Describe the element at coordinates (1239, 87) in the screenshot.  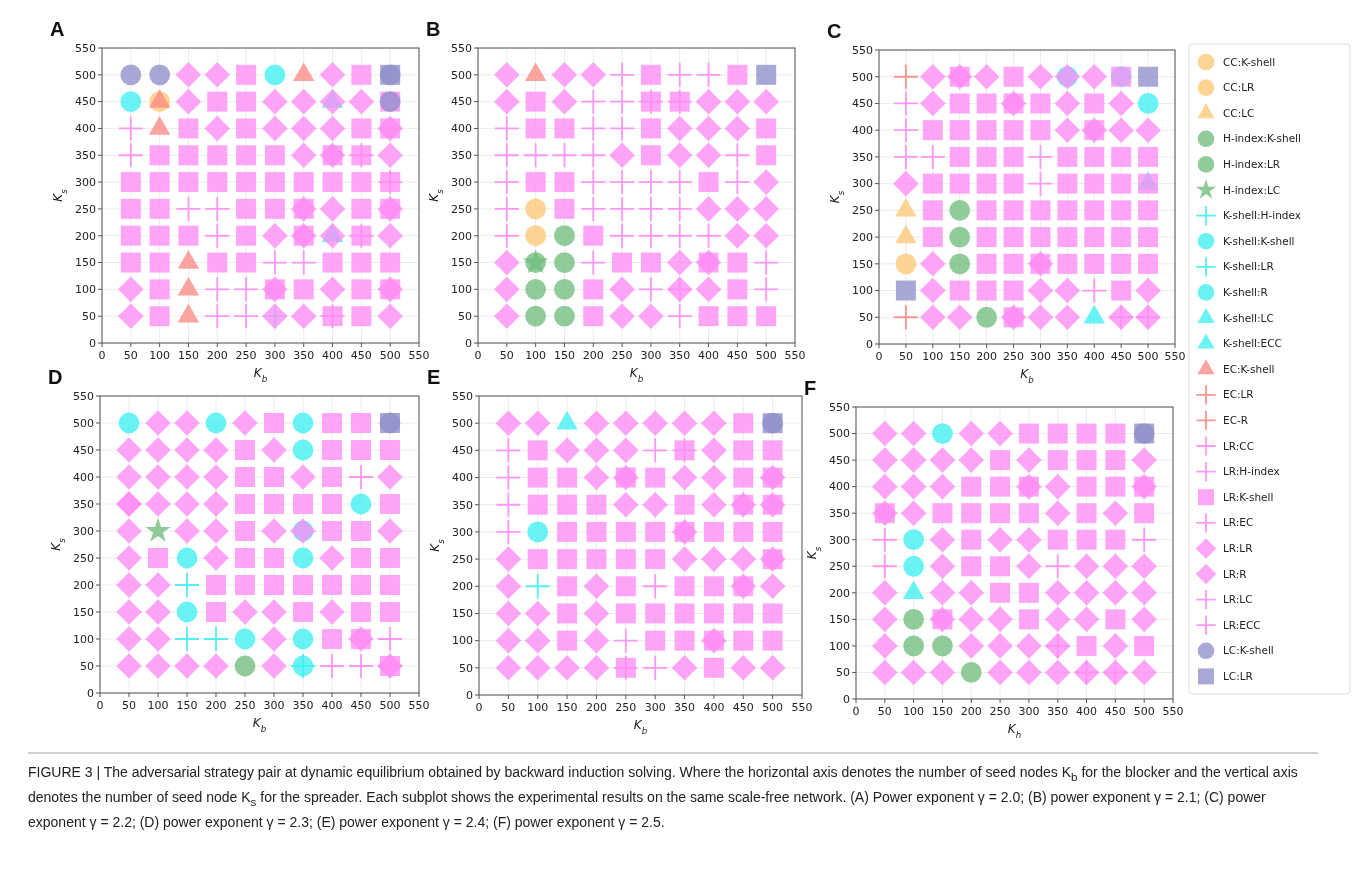
I see `legend-label: CC:LR` at that location.